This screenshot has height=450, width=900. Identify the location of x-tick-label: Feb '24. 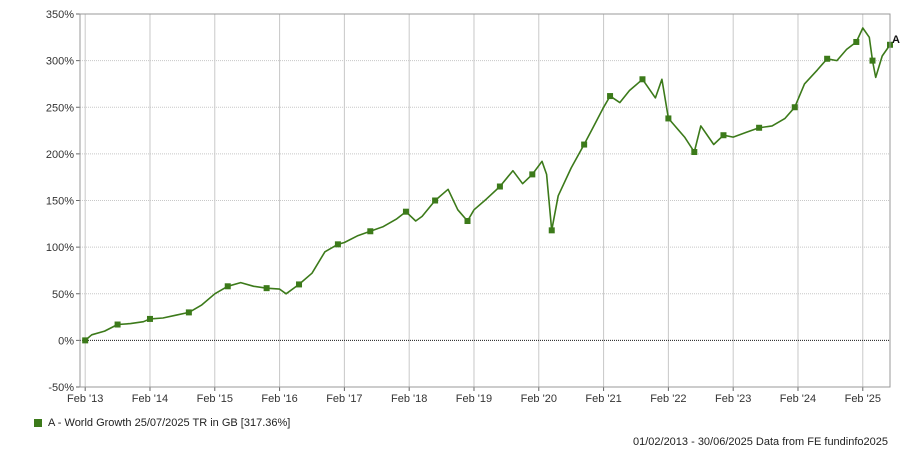
(798, 399).